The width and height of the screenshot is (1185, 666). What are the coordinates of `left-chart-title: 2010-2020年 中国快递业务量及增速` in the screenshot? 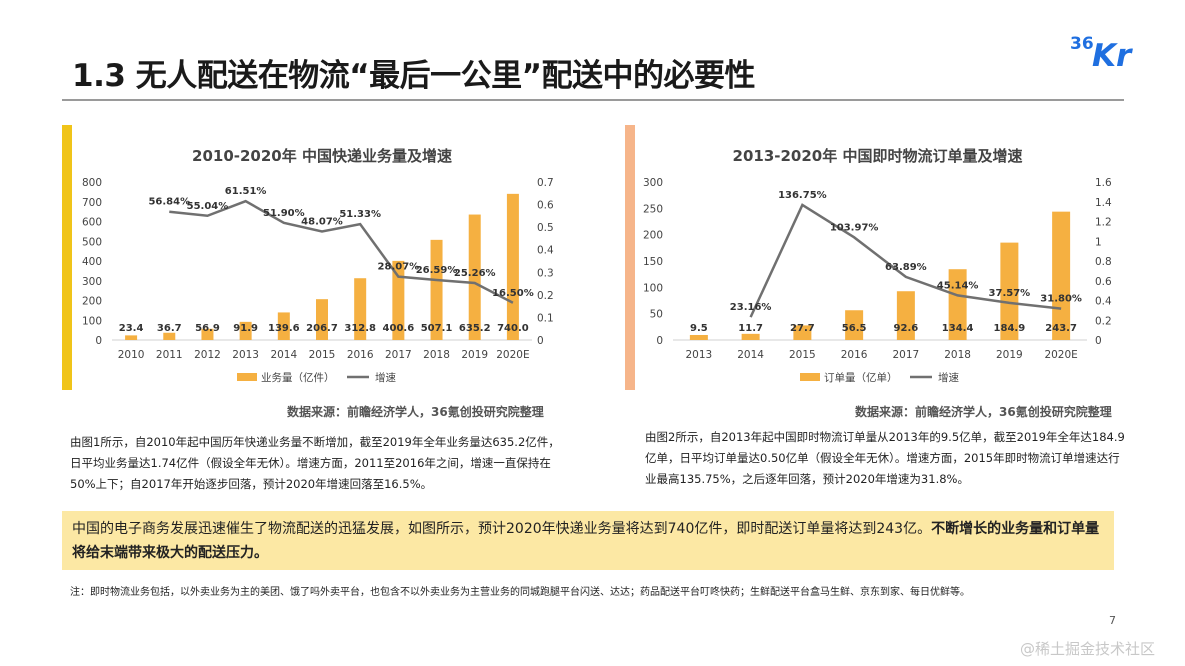 It's located at (322, 156).